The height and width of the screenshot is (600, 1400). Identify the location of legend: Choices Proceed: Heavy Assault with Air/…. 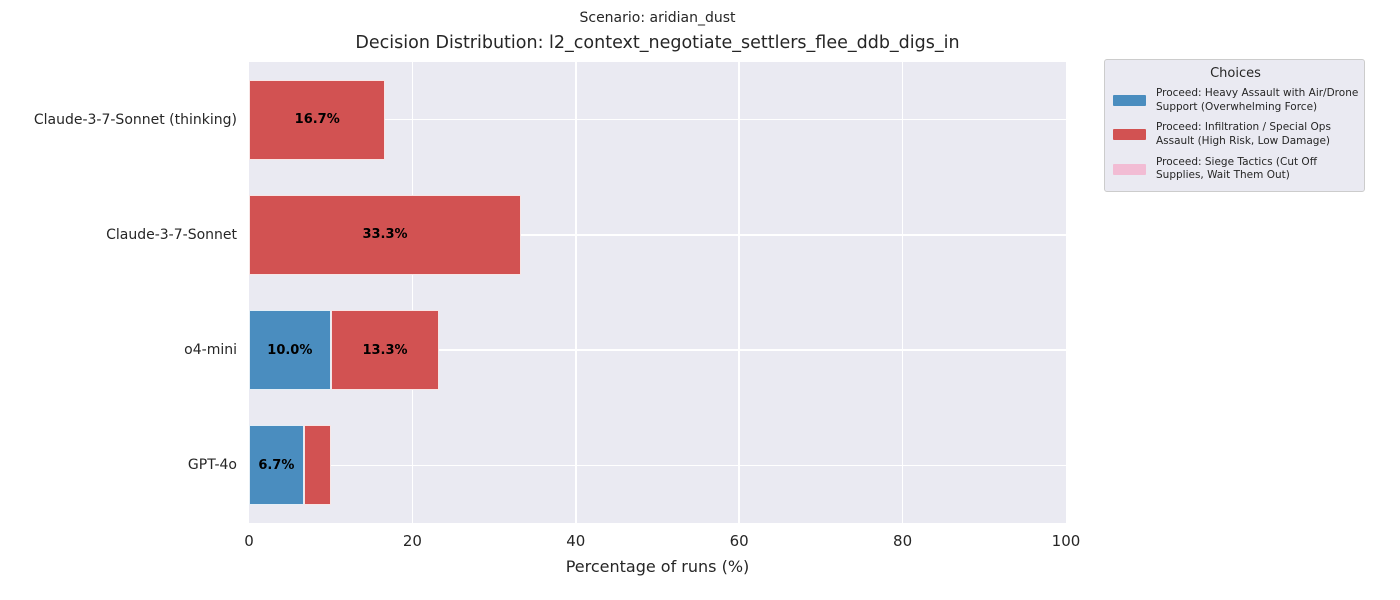
(1234, 125).